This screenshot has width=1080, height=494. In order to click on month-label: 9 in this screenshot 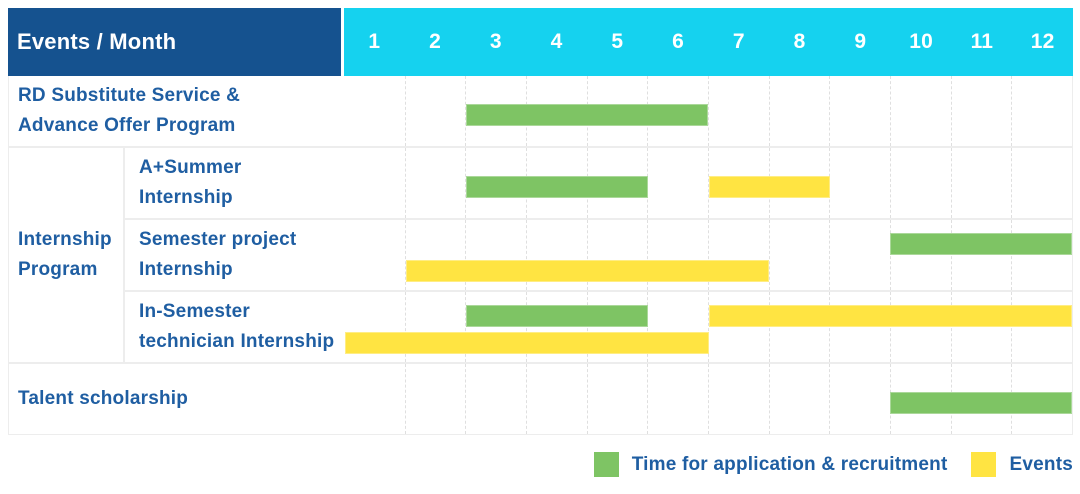, I will do `click(860, 41)`.